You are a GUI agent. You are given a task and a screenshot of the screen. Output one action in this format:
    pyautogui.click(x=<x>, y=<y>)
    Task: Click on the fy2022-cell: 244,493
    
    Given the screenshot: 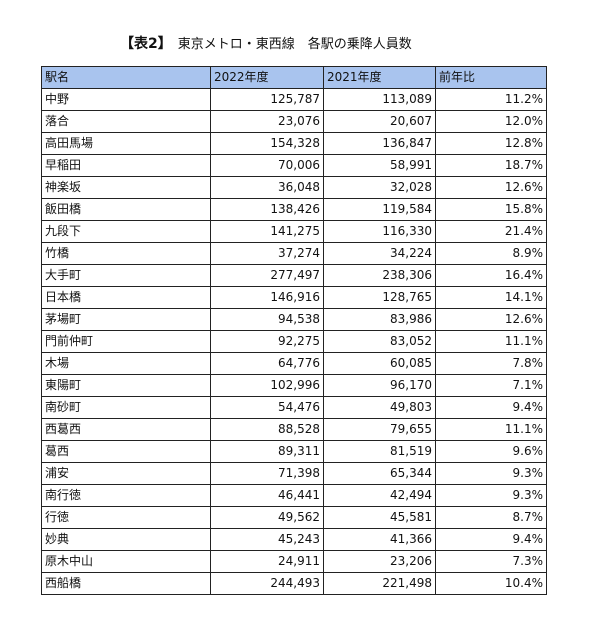 What is the action you would take?
    pyautogui.click(x=267, y=583)
    